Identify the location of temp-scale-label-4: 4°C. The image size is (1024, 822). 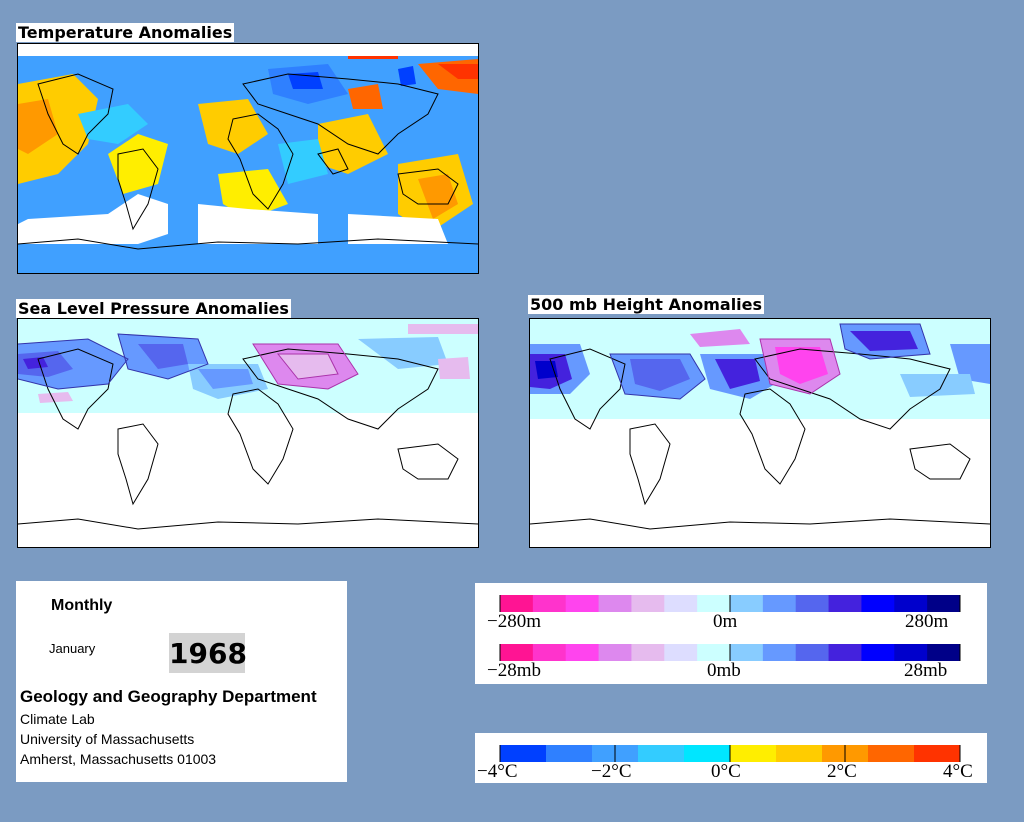
(958, 771).